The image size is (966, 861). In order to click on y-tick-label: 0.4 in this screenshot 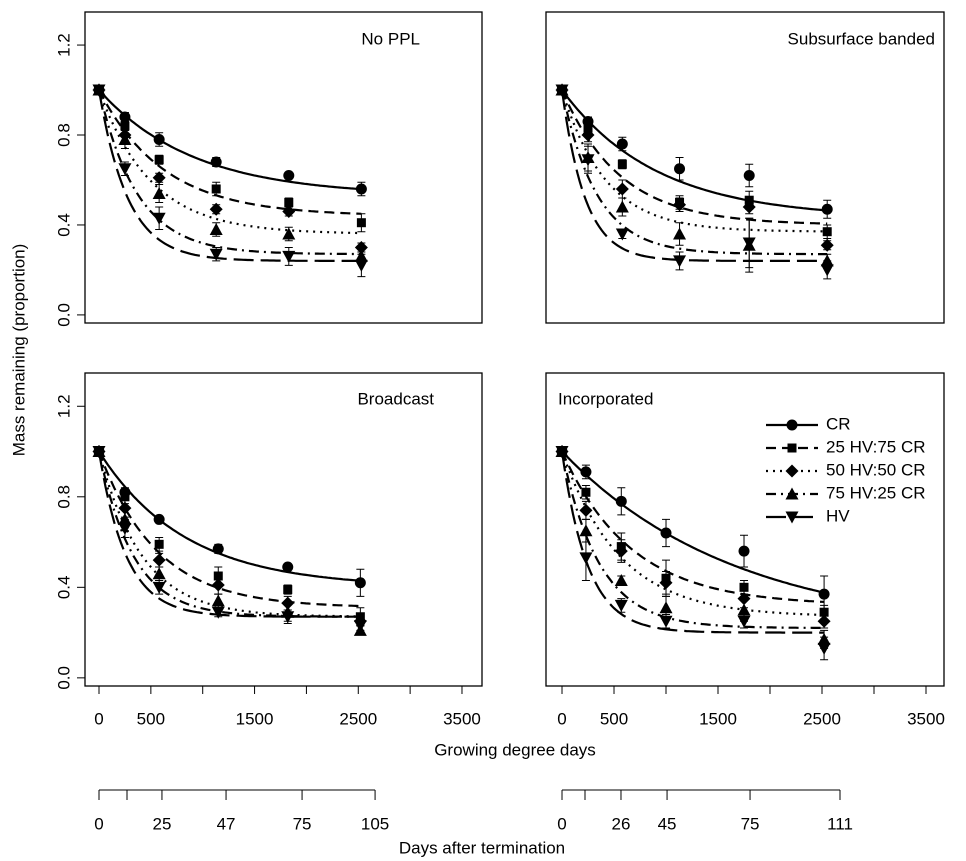, I will do `click(63, 225)`.